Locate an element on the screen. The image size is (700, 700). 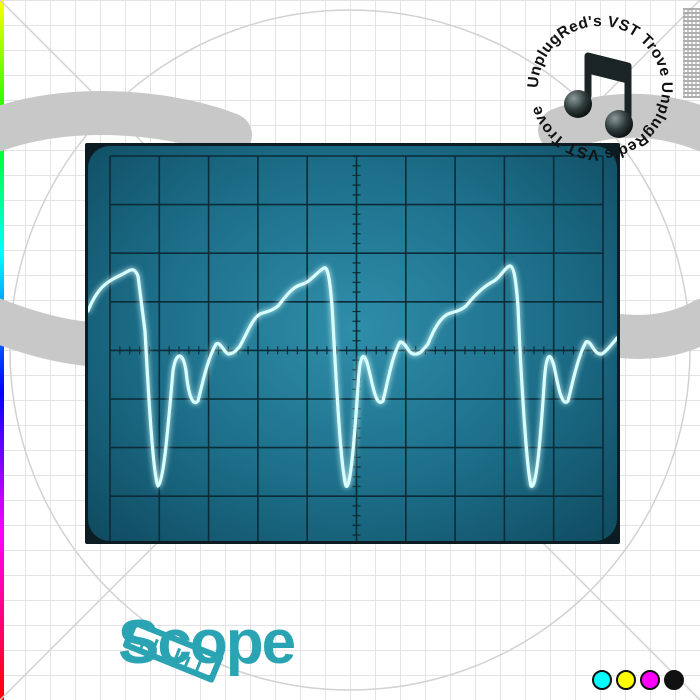
cmyk-swatches is located at coordinates (638, 680).